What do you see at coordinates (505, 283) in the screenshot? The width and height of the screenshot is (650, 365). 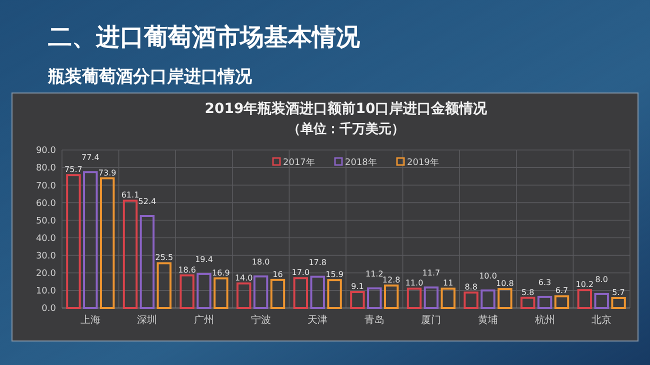 I see `data-label: 10.8` at bounding box center [505, 283].